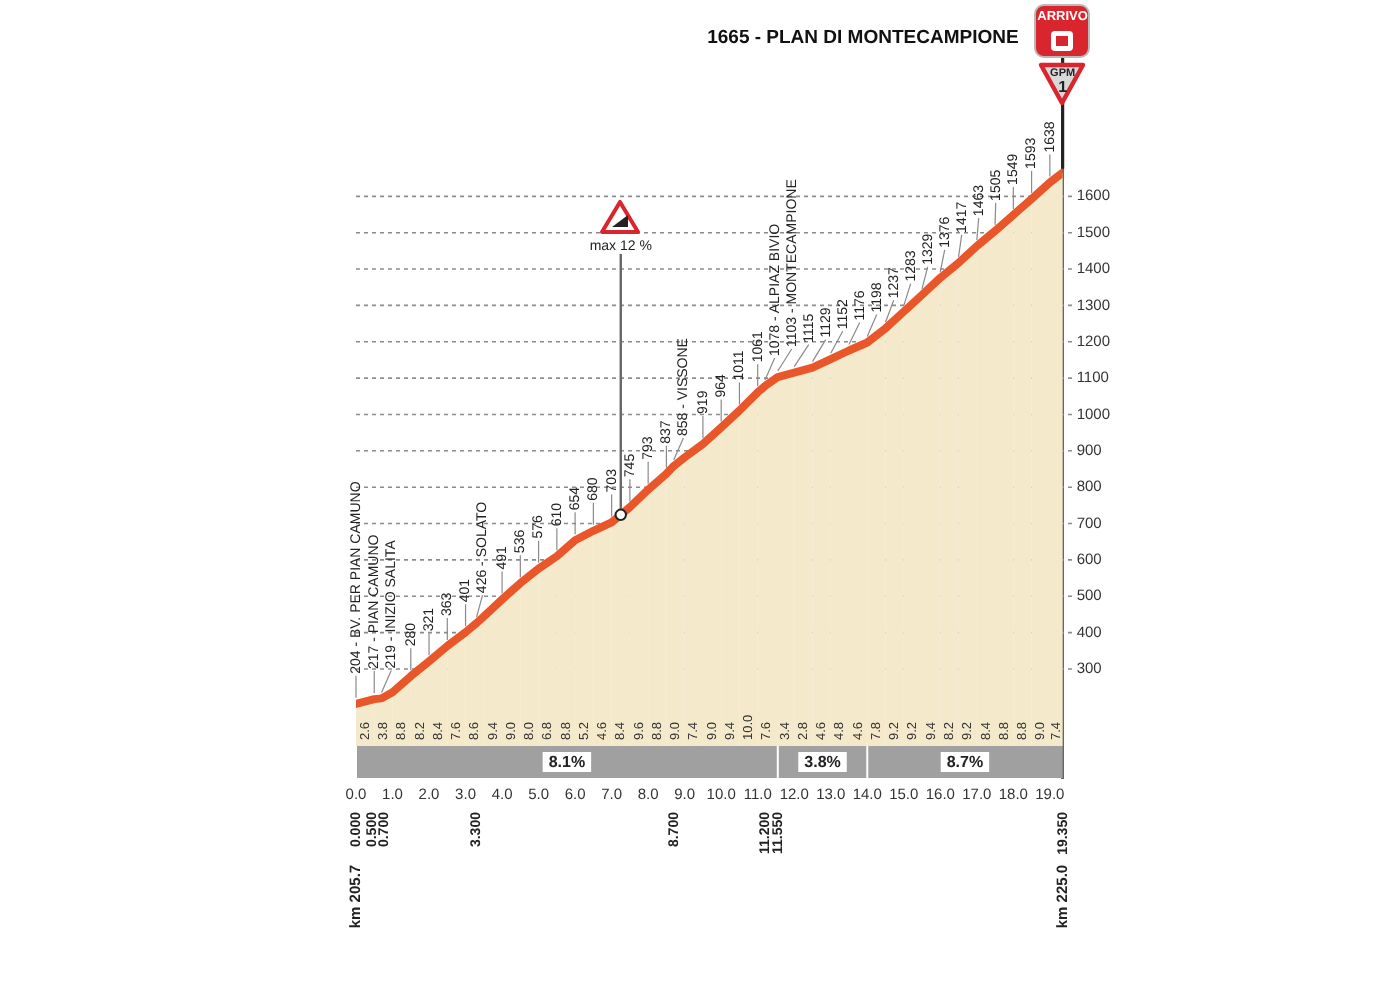 This screenshot has height=1000, width=1400. Describe the element at coordinates (863, 38) in the screenshot. I see `chart-title: 1665 - PLAN DI MONTECAMPIONE` at that location.